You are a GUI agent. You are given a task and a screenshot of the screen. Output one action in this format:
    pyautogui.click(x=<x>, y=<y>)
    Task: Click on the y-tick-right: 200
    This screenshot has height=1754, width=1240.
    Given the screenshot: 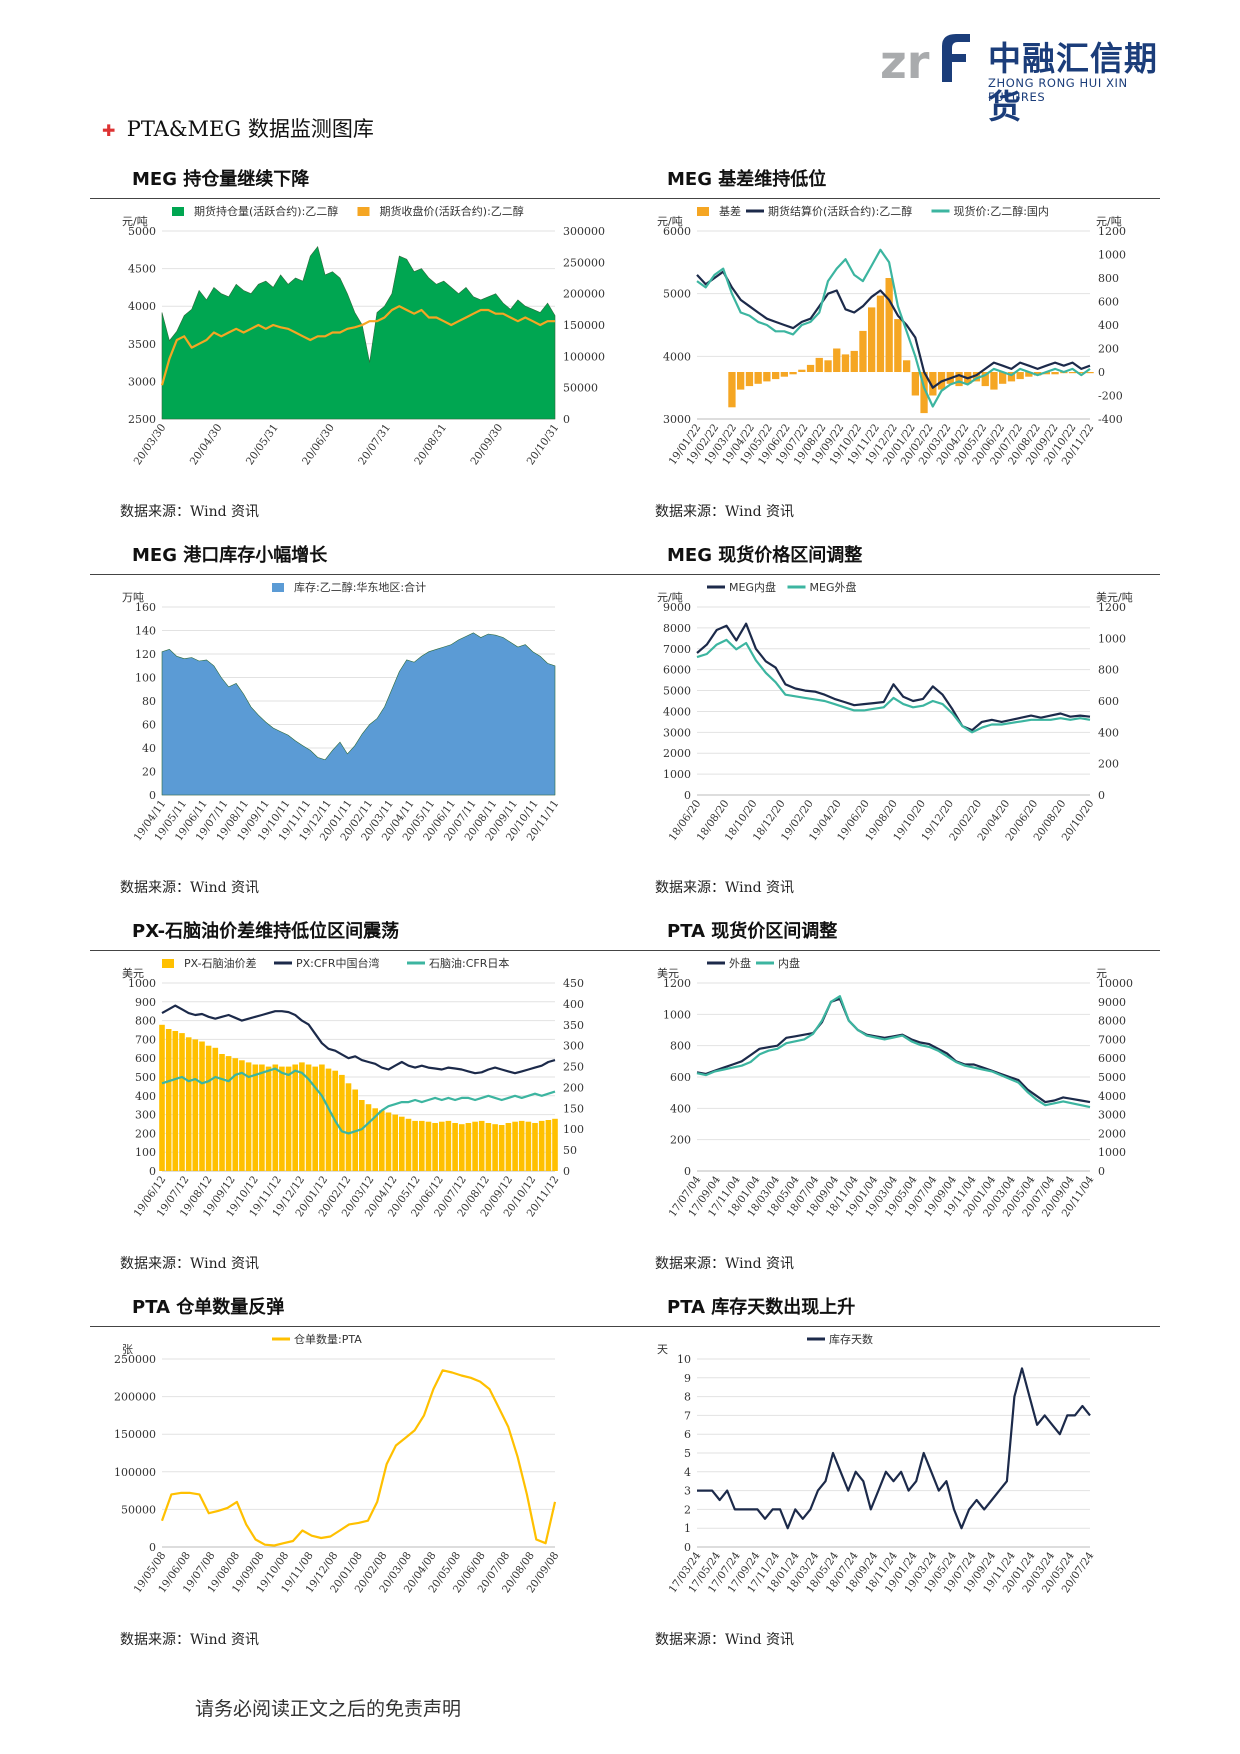 What is the action you would take?
    pyautogui.click(x=573, y=1087)
    